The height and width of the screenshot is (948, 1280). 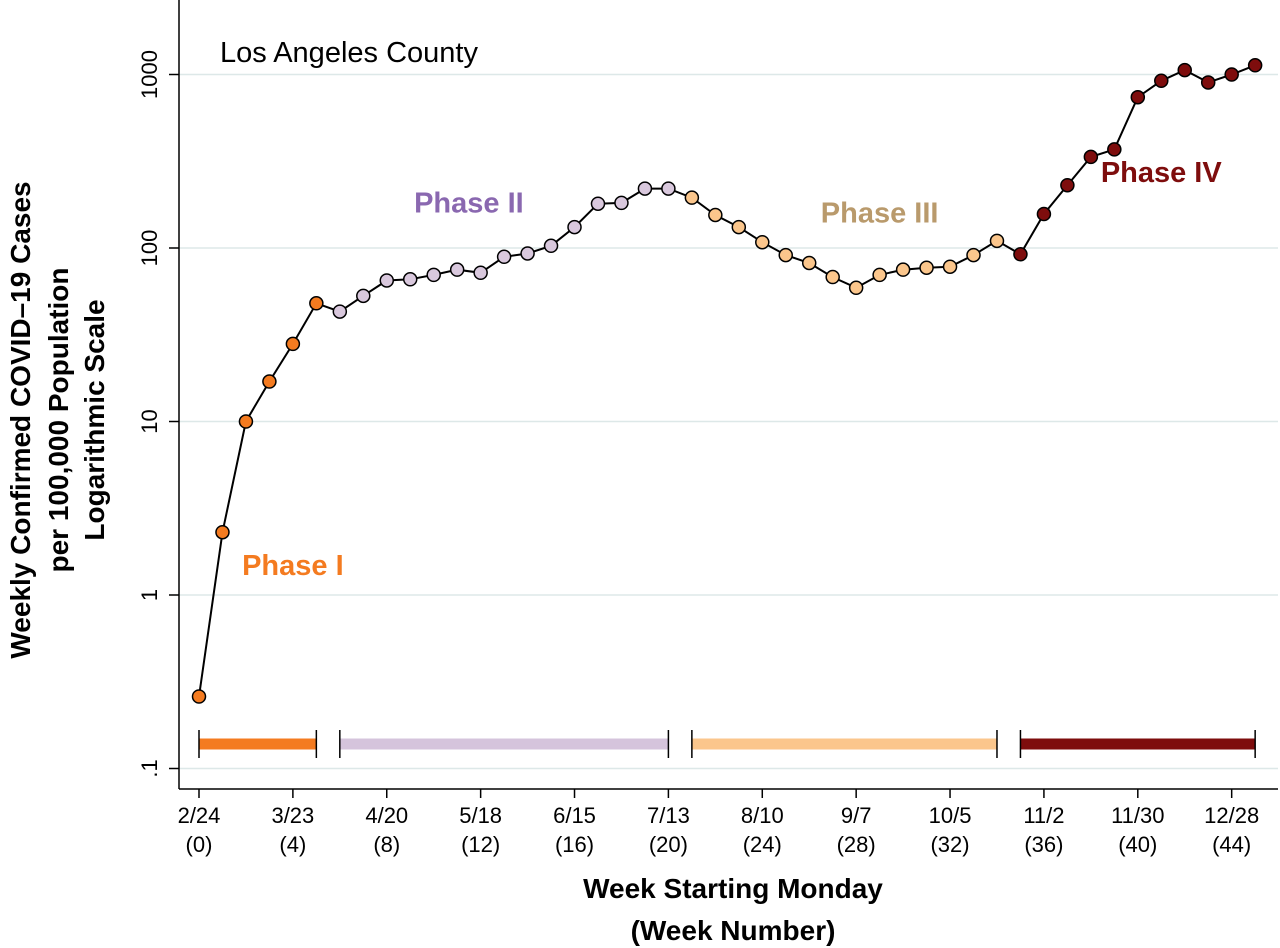 What do you see at coordinates (733, 930) in the screenshot?
I see `x-axis-subtitle: (Week Number)` at bounding box center [733, 930].